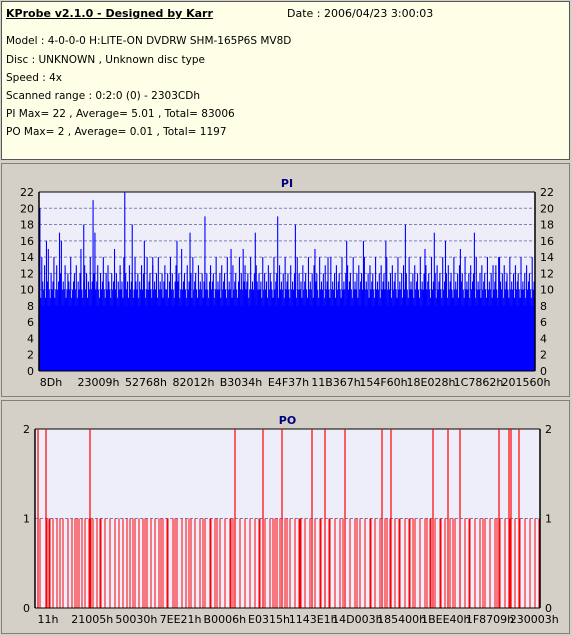 Image resolution: width=572 pixels, height=636 pixels. I want to click on x-tick-label: 1C7862h, so click(479, 382).